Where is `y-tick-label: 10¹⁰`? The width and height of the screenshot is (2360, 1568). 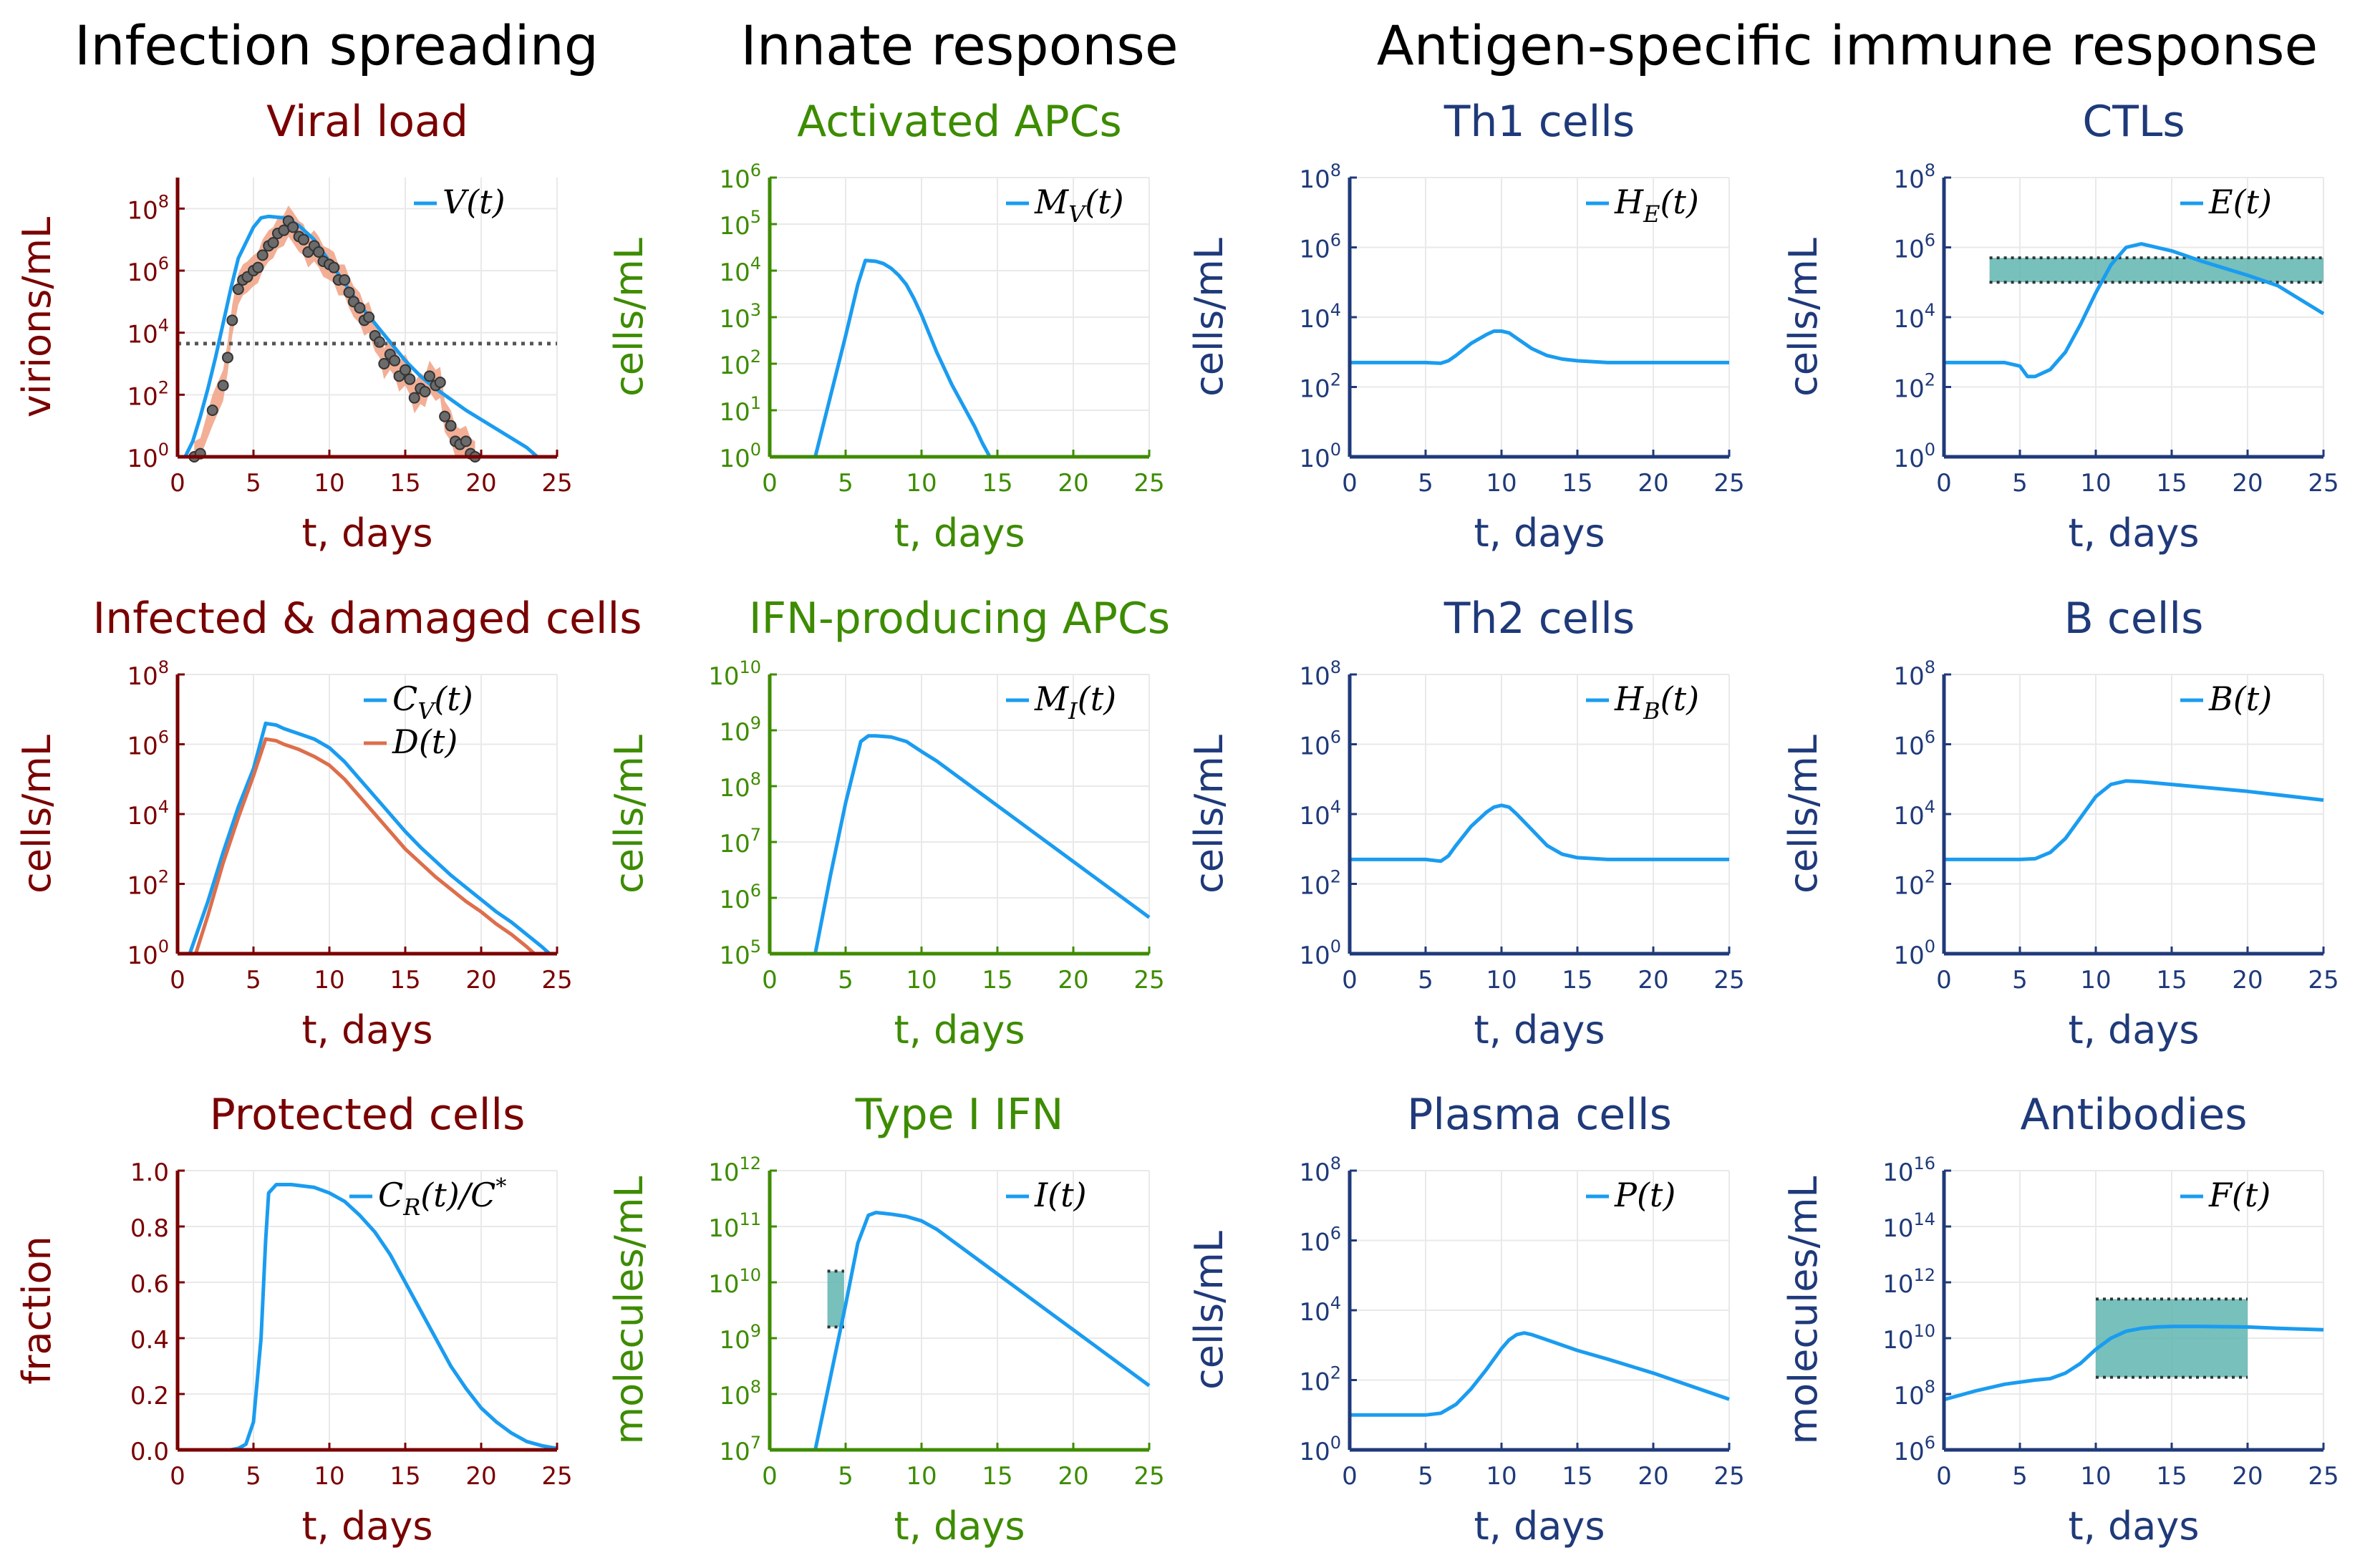
y-tick-label: 10¹⁰ is located at coordinates (1908, 1338).